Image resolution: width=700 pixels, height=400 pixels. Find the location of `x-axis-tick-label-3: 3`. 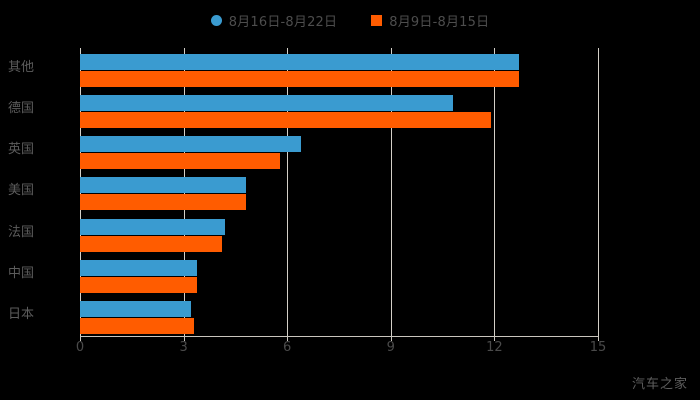

x-axis-tick-label-3: 3 is located at coordinates (183, 347).